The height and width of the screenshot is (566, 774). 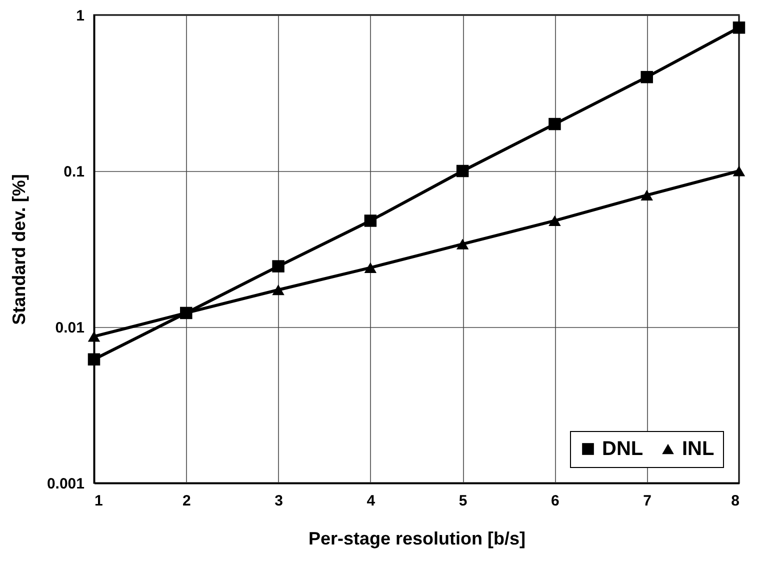 I want to click on y-tick-label: 0.1, so click(x=74, y=172).